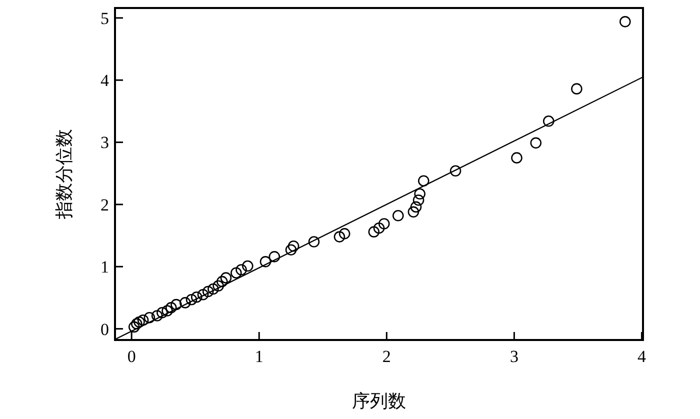 Image resolution: width=700 pixels, height=419 pixels. Describe the element at coordinates (259, 356) in the screenshot. I see `x-tick-label: 1` at that location.